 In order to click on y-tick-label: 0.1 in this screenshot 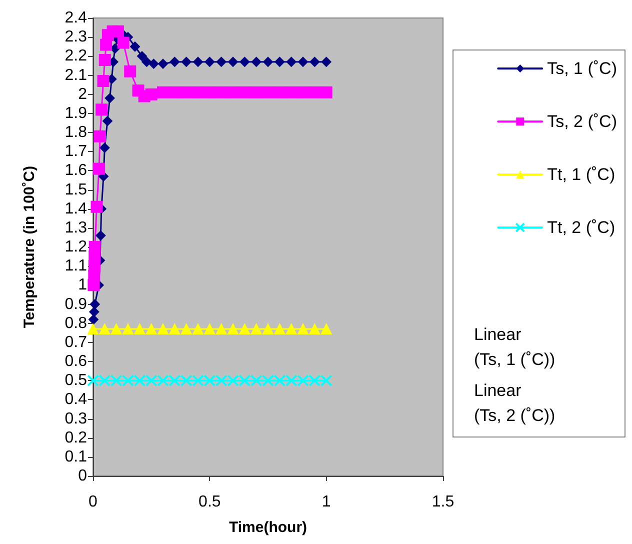, I will do `click(76, 457)`.